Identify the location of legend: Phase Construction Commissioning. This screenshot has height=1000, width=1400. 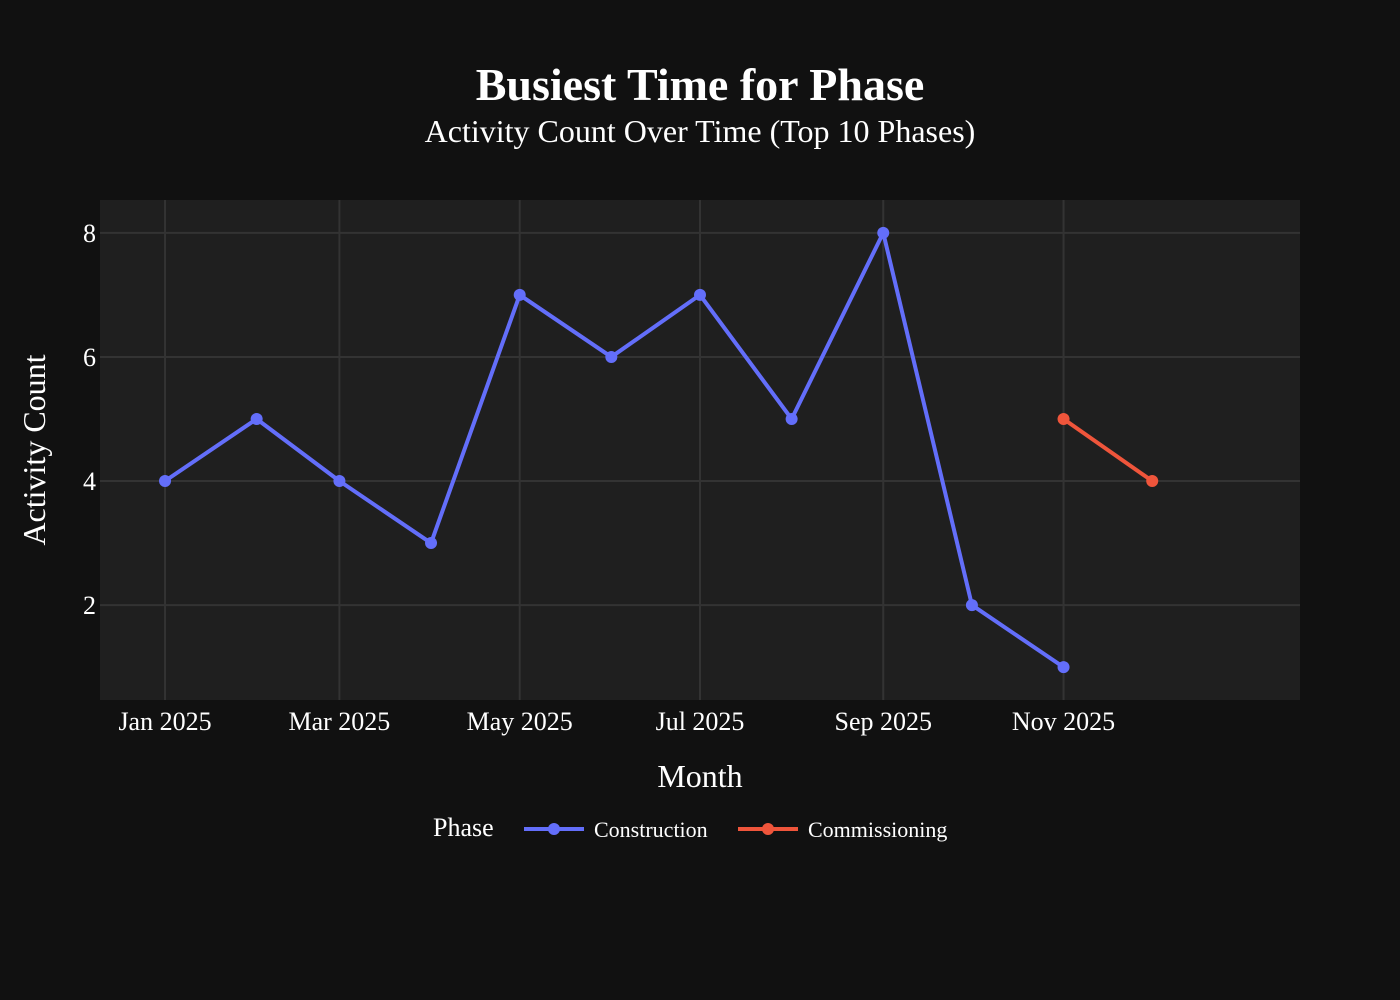
(690, 827).